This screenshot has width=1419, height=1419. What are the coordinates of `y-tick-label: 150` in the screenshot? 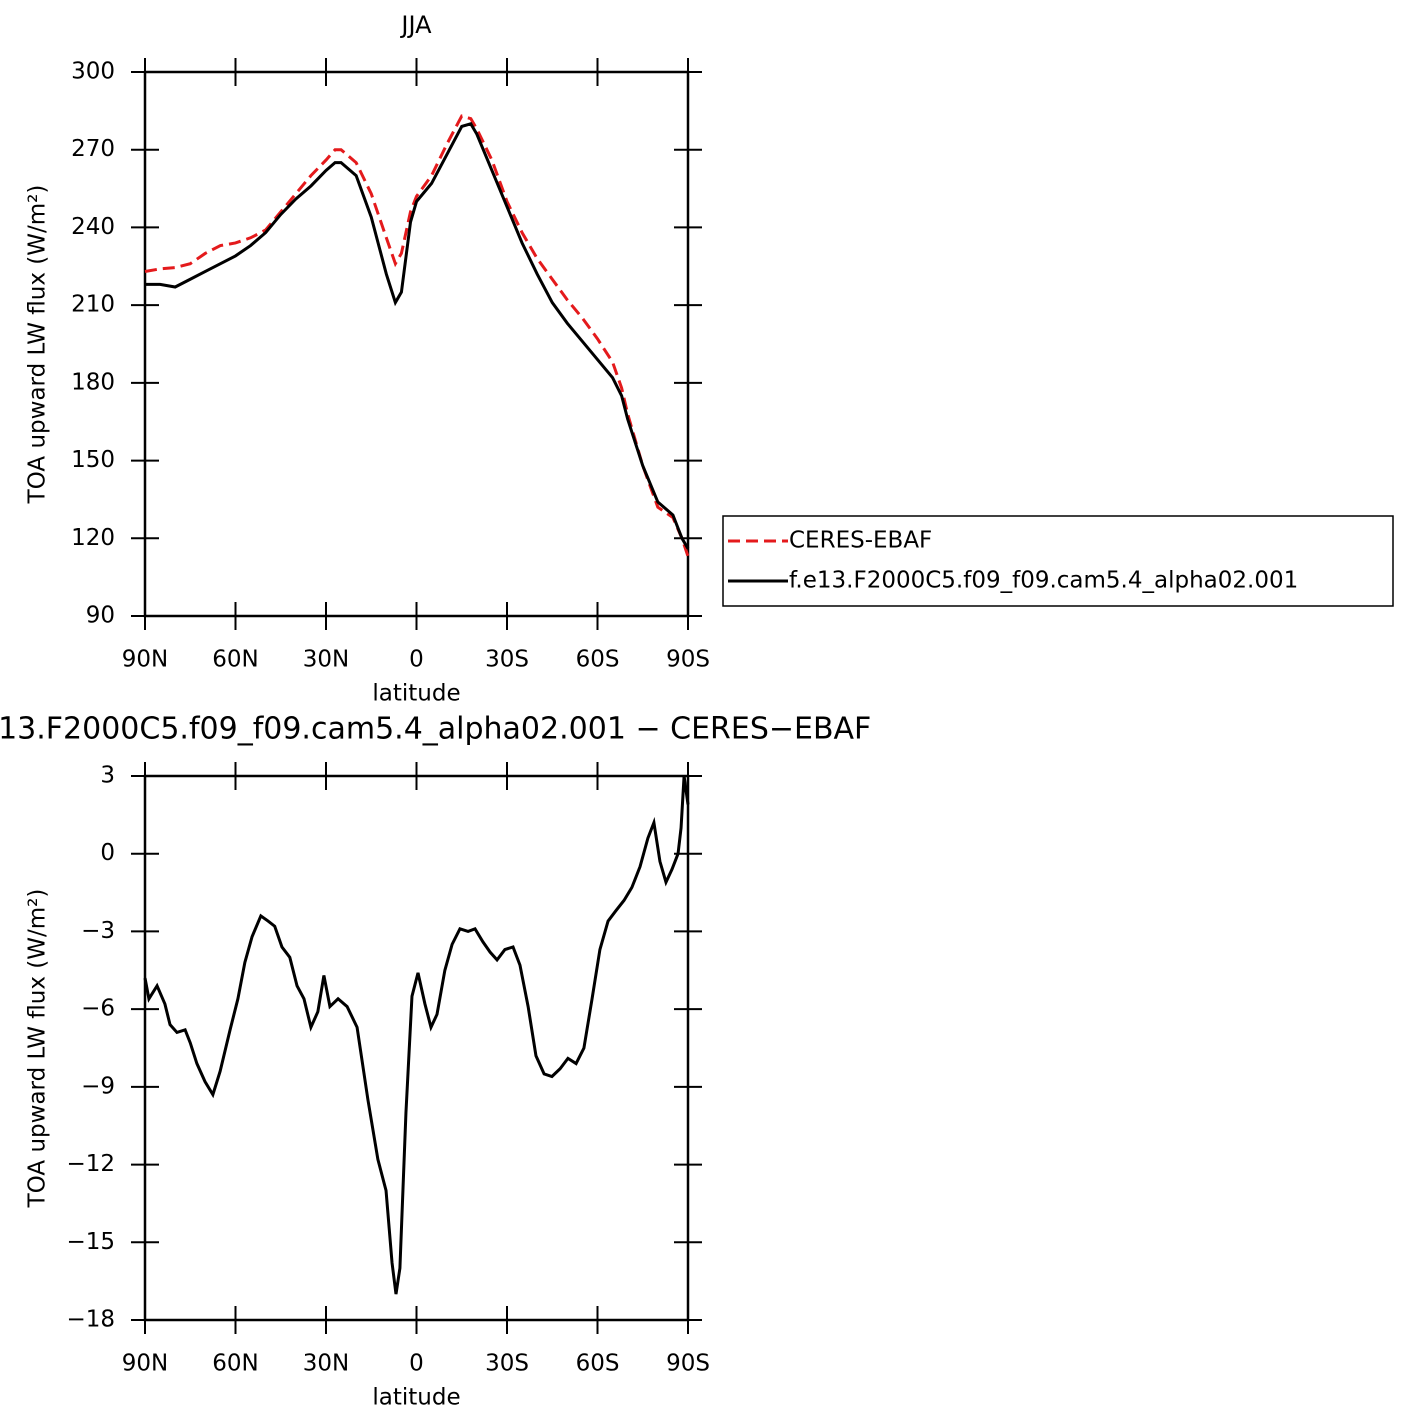 It's located at (93, 460).